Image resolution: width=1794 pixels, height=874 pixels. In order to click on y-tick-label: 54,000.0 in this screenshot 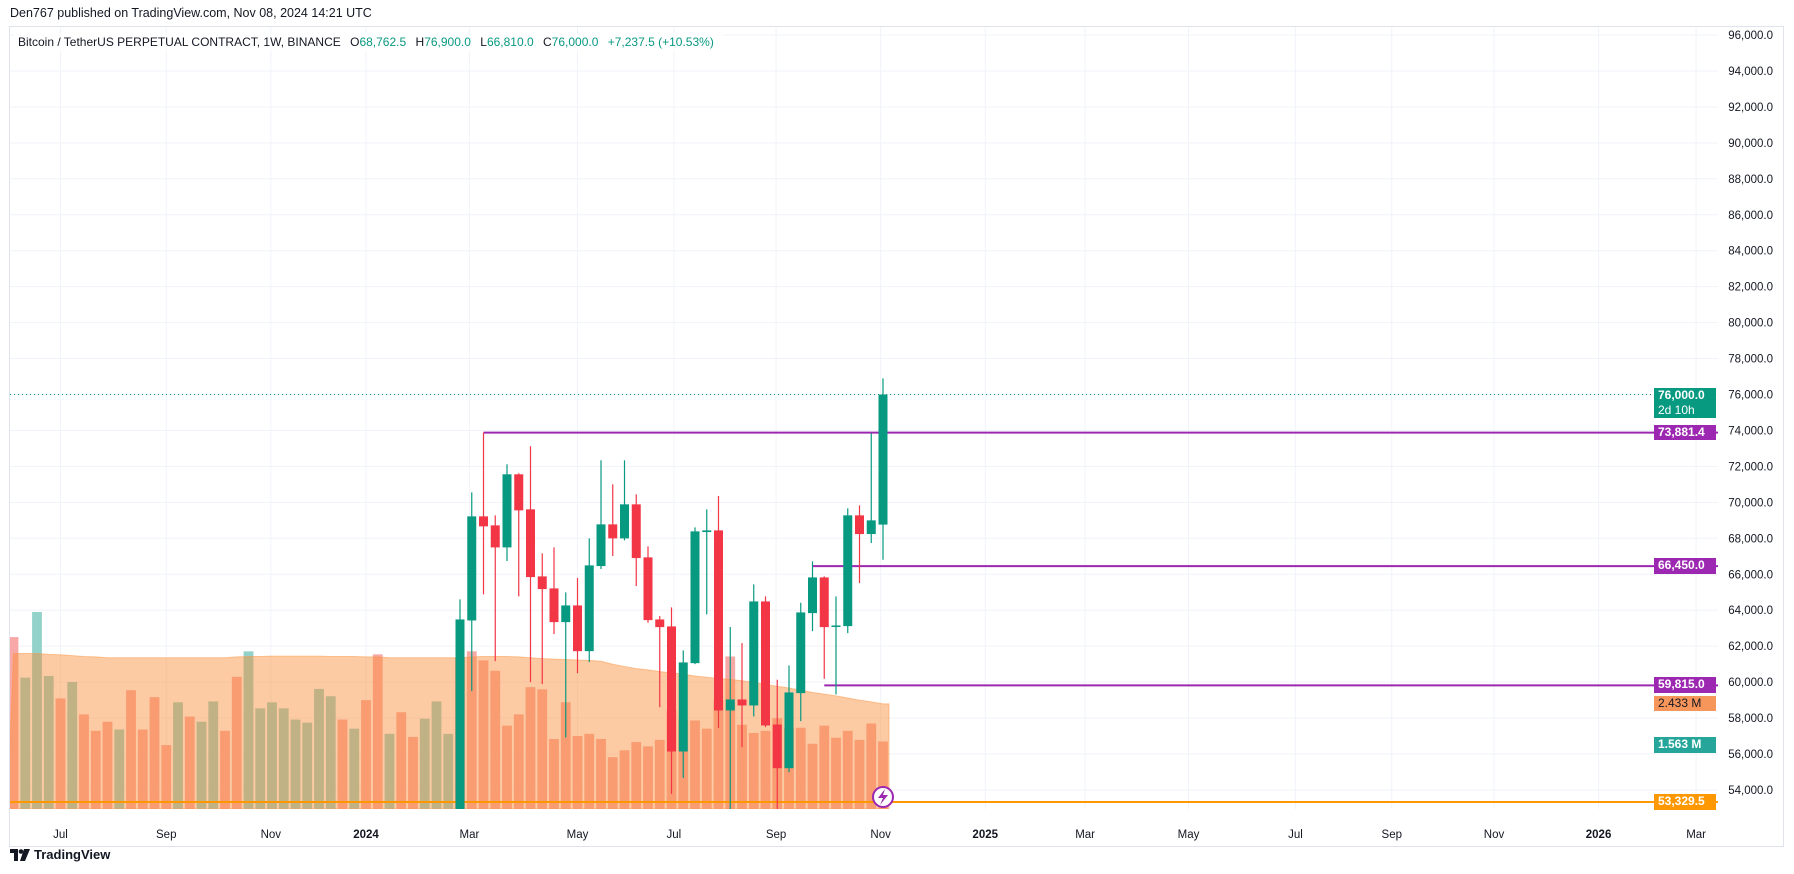, I will do `click(1750, 791)`.